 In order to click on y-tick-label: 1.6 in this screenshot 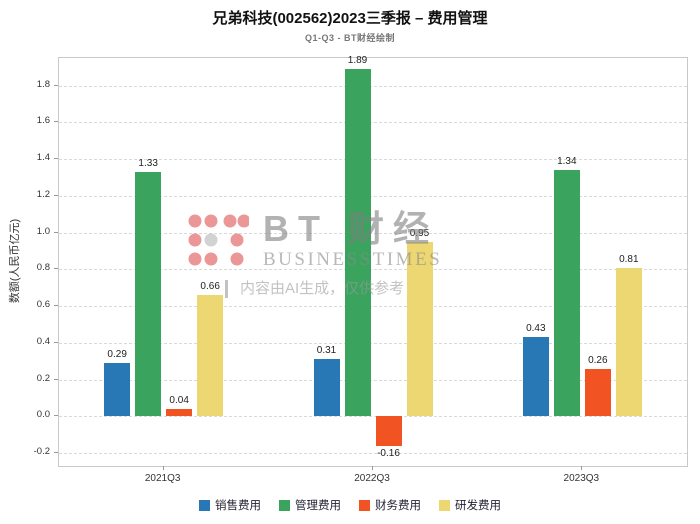, I will do `click(43, 121)`.